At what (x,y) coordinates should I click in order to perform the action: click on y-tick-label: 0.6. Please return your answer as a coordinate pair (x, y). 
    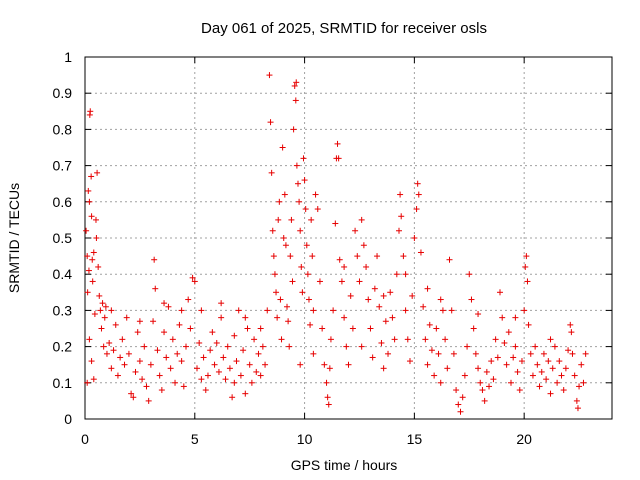
    Looking at the image, I should click on (63, 202).